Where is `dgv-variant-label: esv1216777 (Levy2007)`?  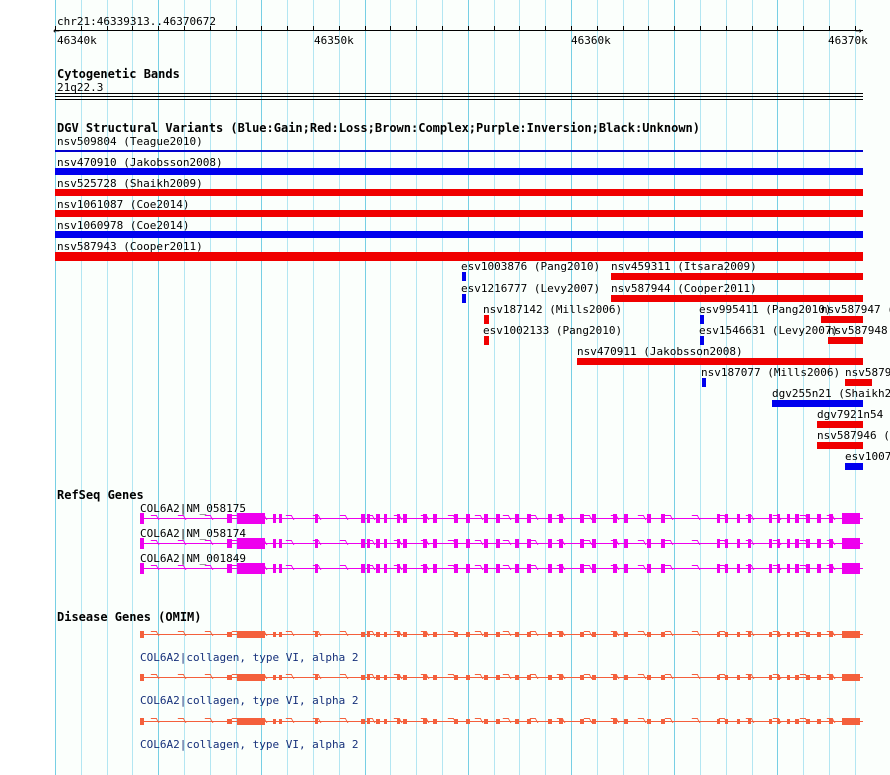
dgv-variant-label: esv1216777 (Levy2007) is located at coordinates (531, 288).